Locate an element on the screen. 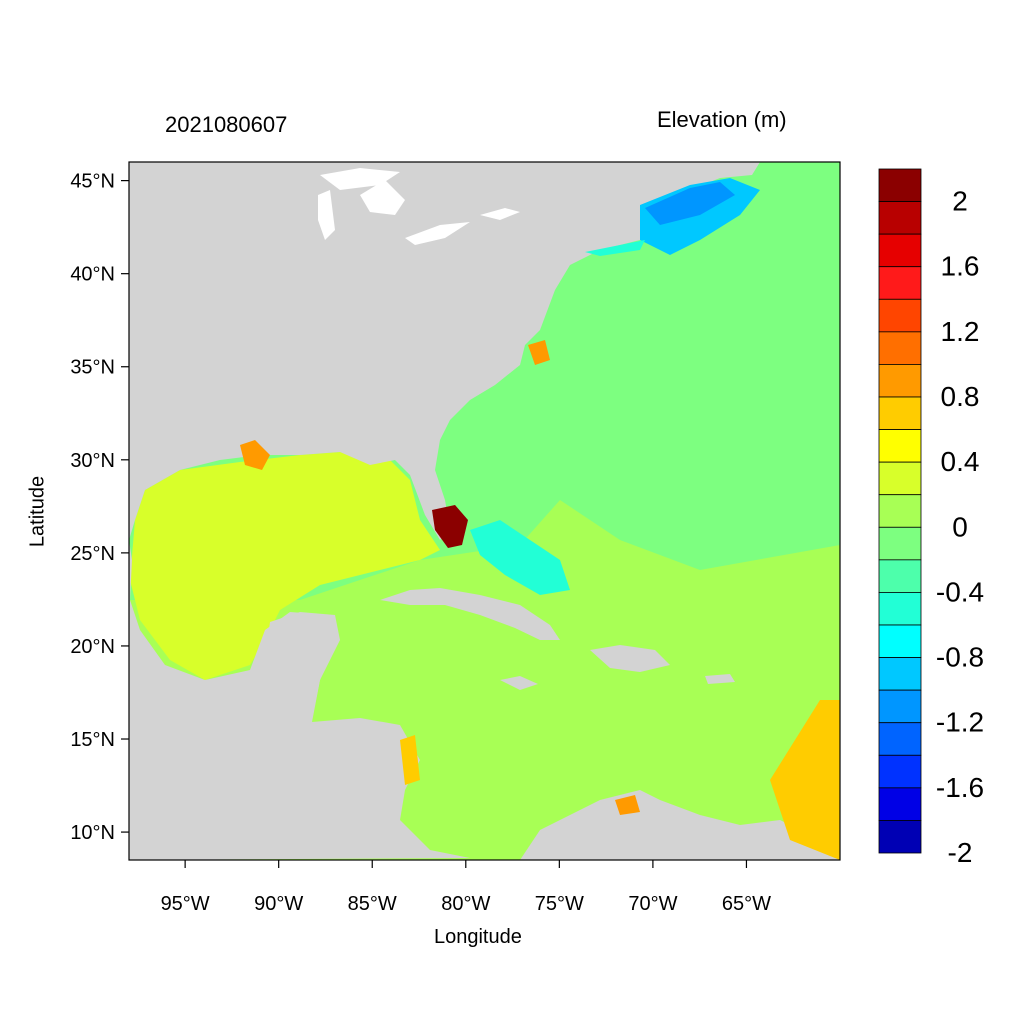  colorbar-label: 0.8 is located at coordinates (960, 396).